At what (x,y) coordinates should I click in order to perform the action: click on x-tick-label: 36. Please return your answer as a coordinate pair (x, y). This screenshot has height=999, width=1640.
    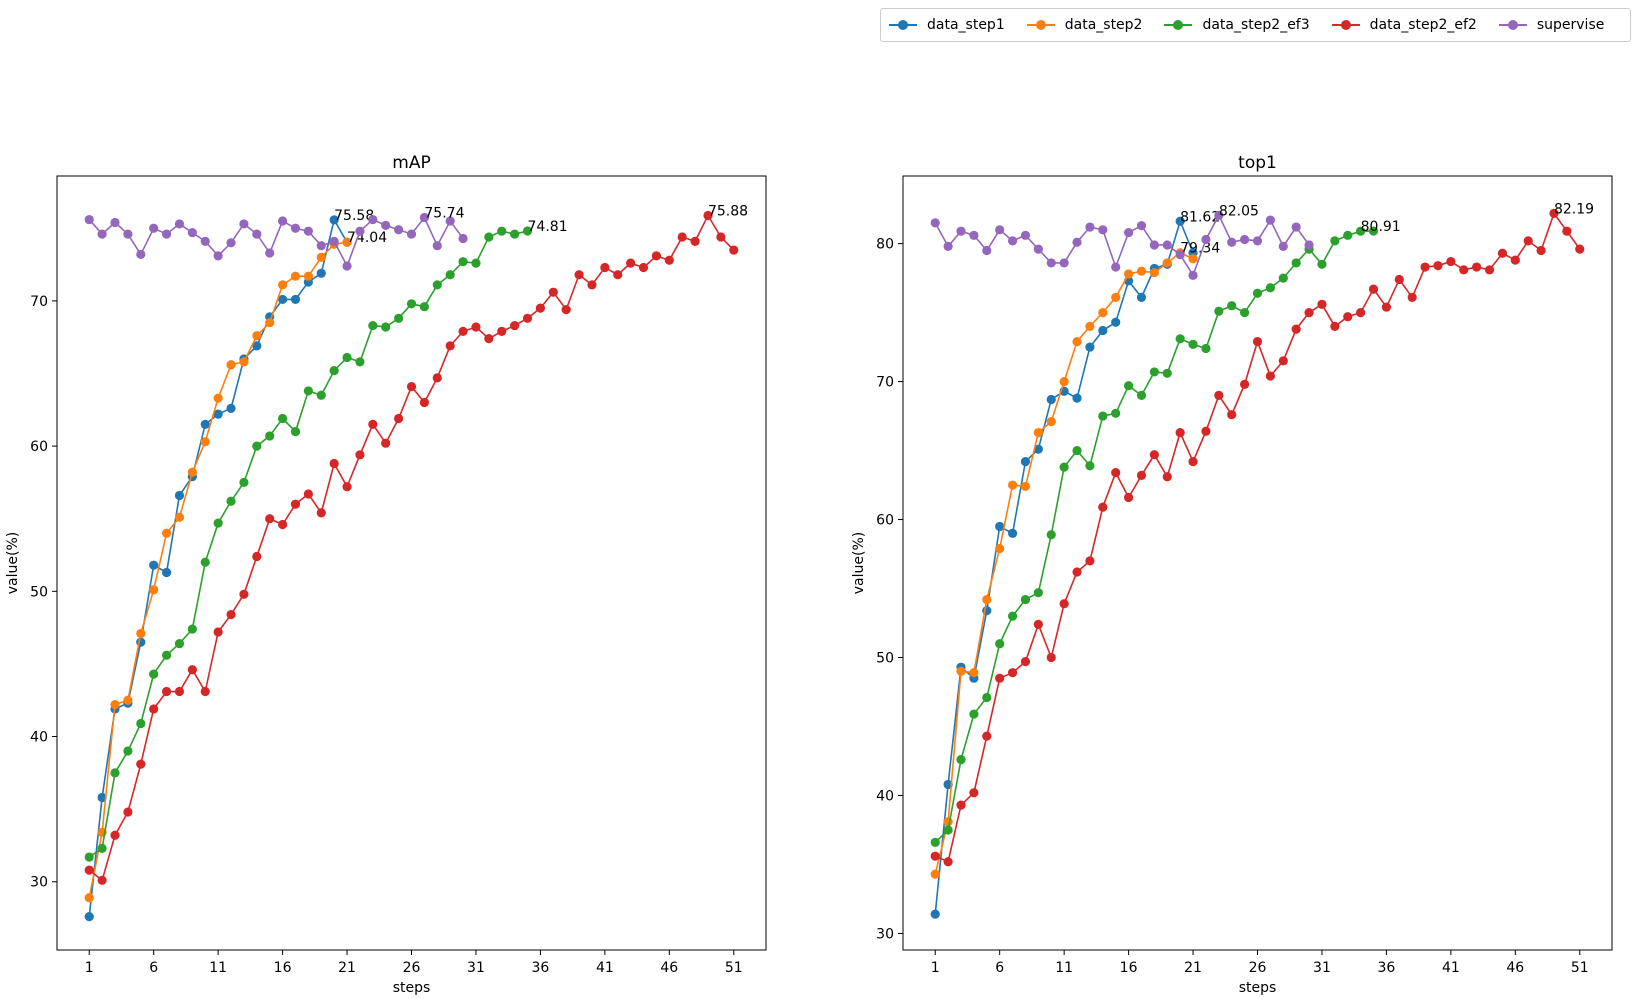
    Looking at the image, I should click on (1386, 968).